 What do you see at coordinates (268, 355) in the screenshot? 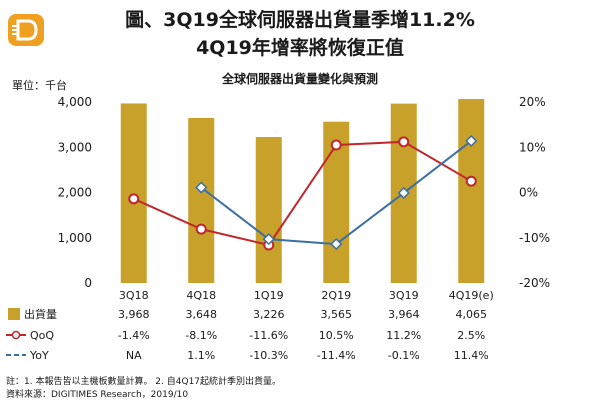
I see `yoy-value-1Q19: -10.3%` at bounding box center [268, 355].